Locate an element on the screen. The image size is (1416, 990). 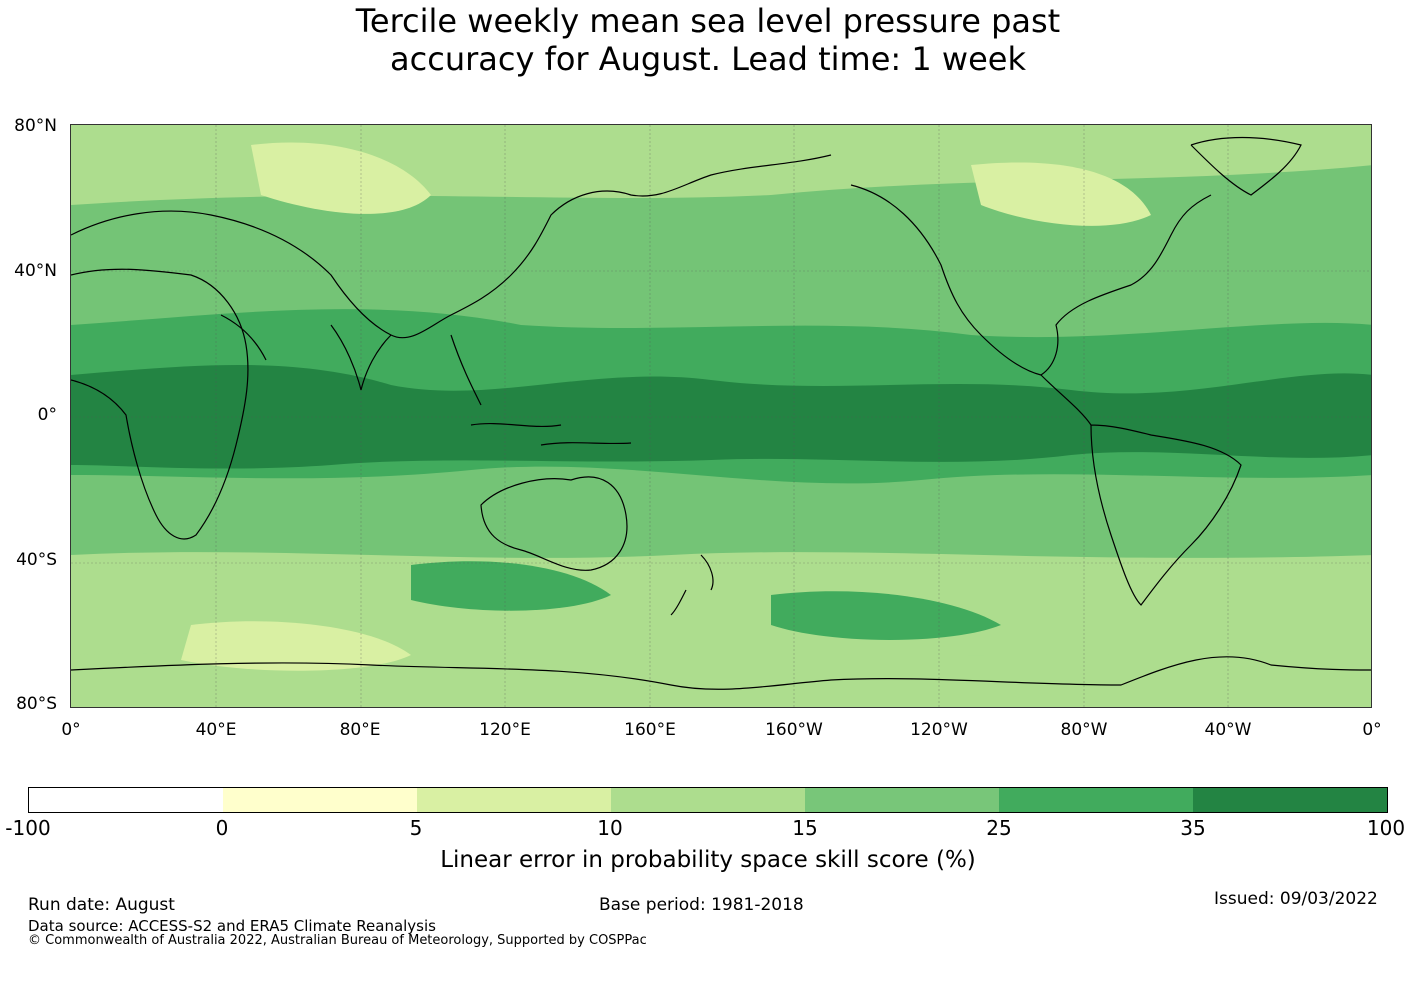
colorbar-tick: 0 is located at coordinates (222, 828).